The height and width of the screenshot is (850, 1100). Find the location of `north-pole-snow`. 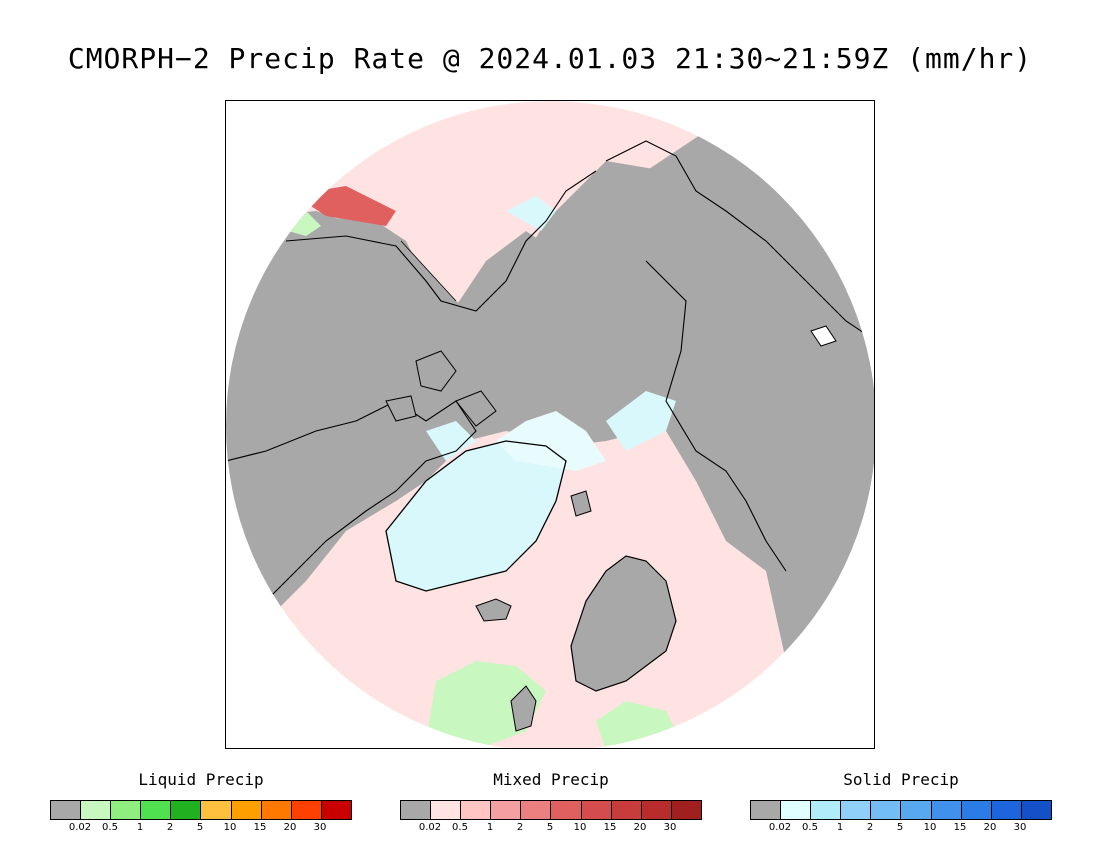

north-pole-snow is located at coordinates (551, 441).